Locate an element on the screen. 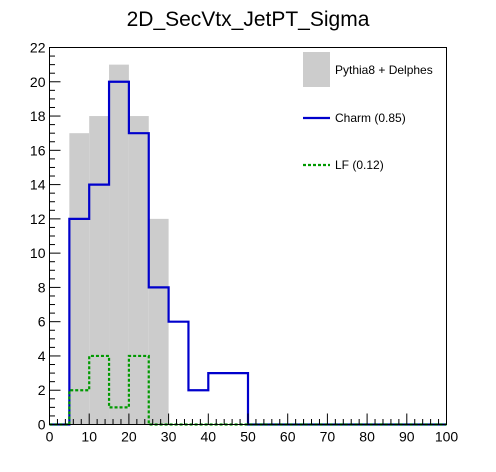 The image size is (496, 472). y-tick-label: 16 is located at coordinates (38, 150).